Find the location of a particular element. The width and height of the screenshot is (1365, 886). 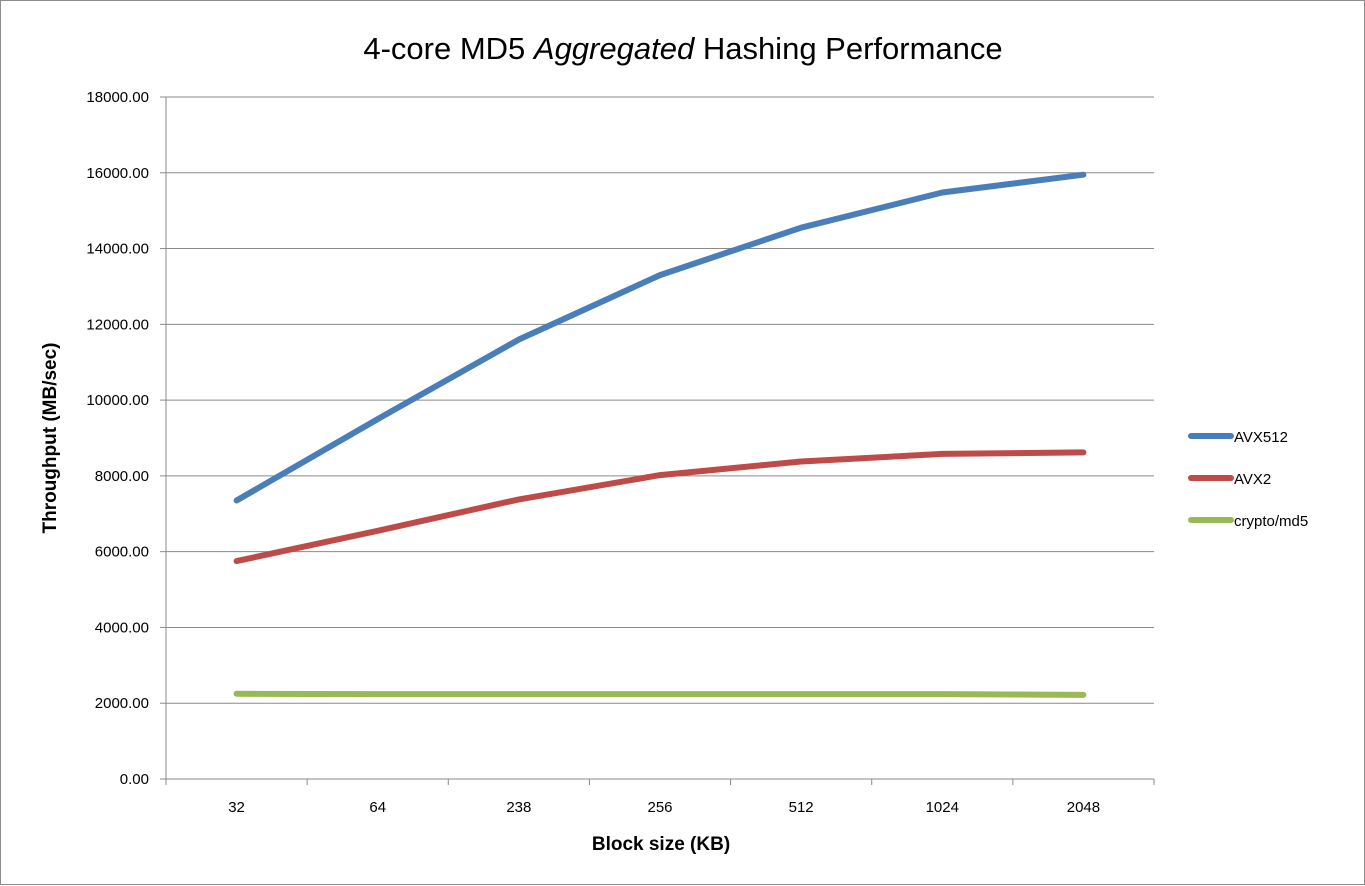

legend: AVX512 AVX2 crypto/md5 is located at coordinates (1248, 479).